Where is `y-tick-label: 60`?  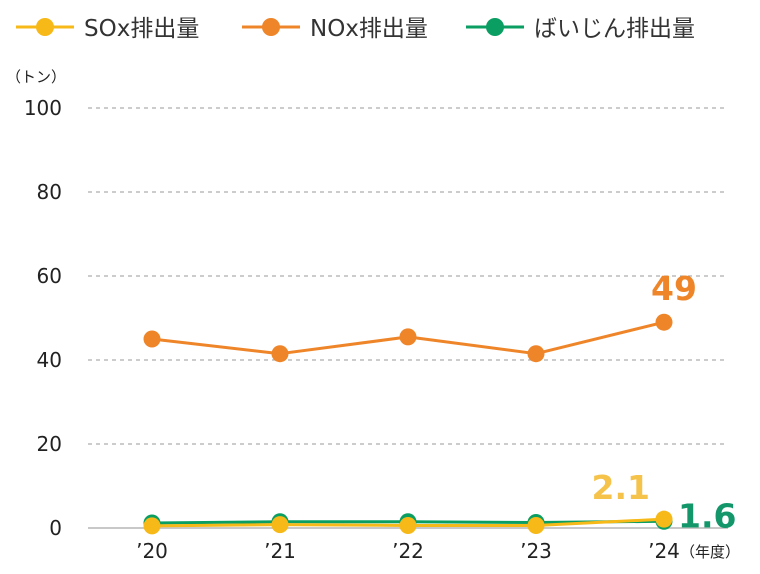 y-tick-label: 60 is located at coordinates (49, 276).